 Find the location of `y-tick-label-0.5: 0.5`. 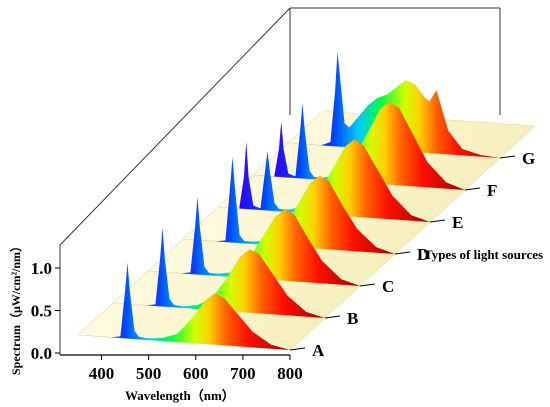

y-tick-label-0.5: 0.5 is located at coordinates (41, 311).